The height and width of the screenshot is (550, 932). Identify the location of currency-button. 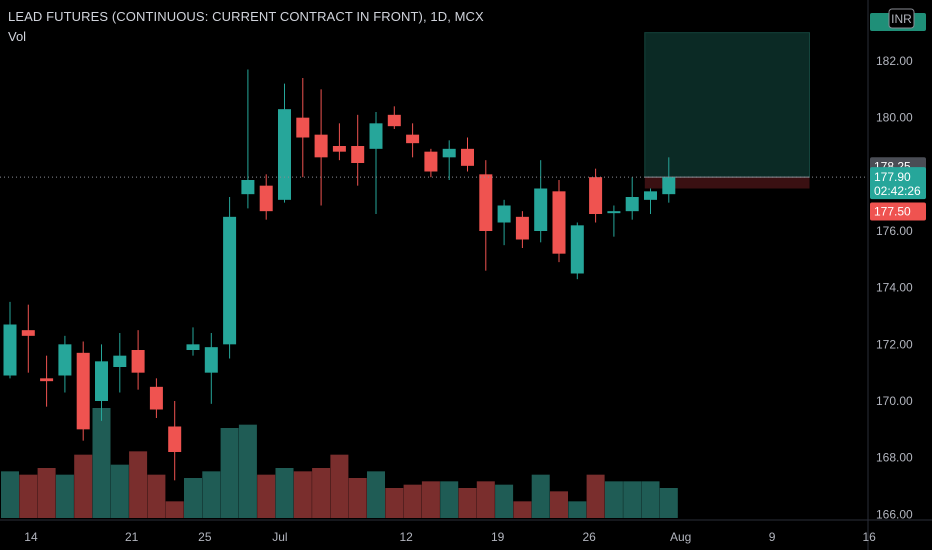
(901, 18).